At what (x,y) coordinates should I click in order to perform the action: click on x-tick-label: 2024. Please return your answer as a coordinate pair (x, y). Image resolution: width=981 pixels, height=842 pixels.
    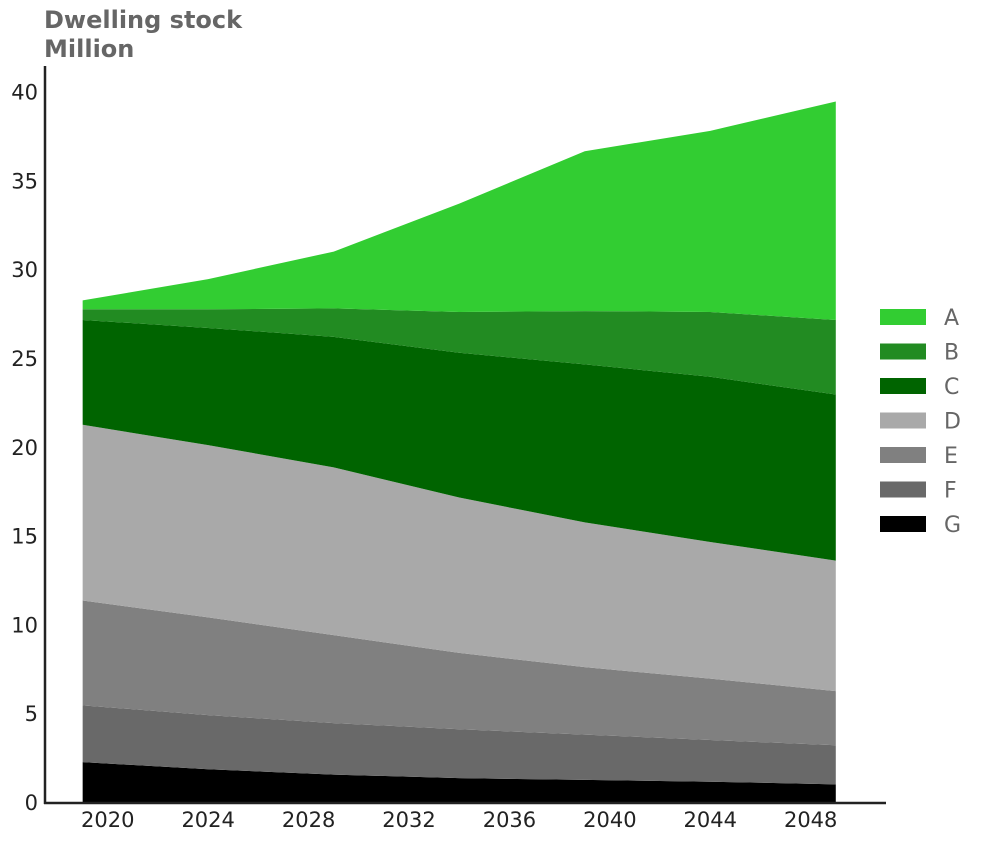
    Looking at the image, I should click on (207, 820).